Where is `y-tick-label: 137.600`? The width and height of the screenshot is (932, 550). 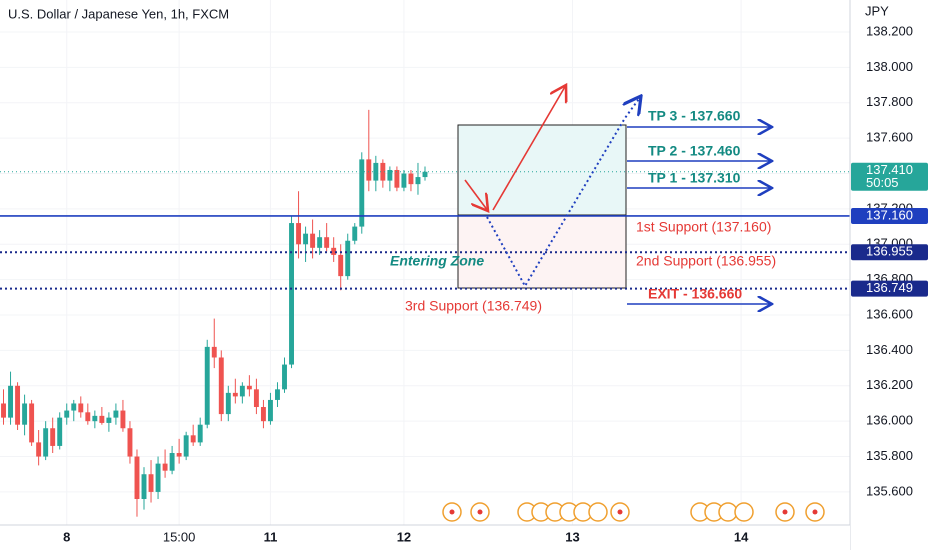
y-tick-label: 137.600 is located at coordinates (889, 137).